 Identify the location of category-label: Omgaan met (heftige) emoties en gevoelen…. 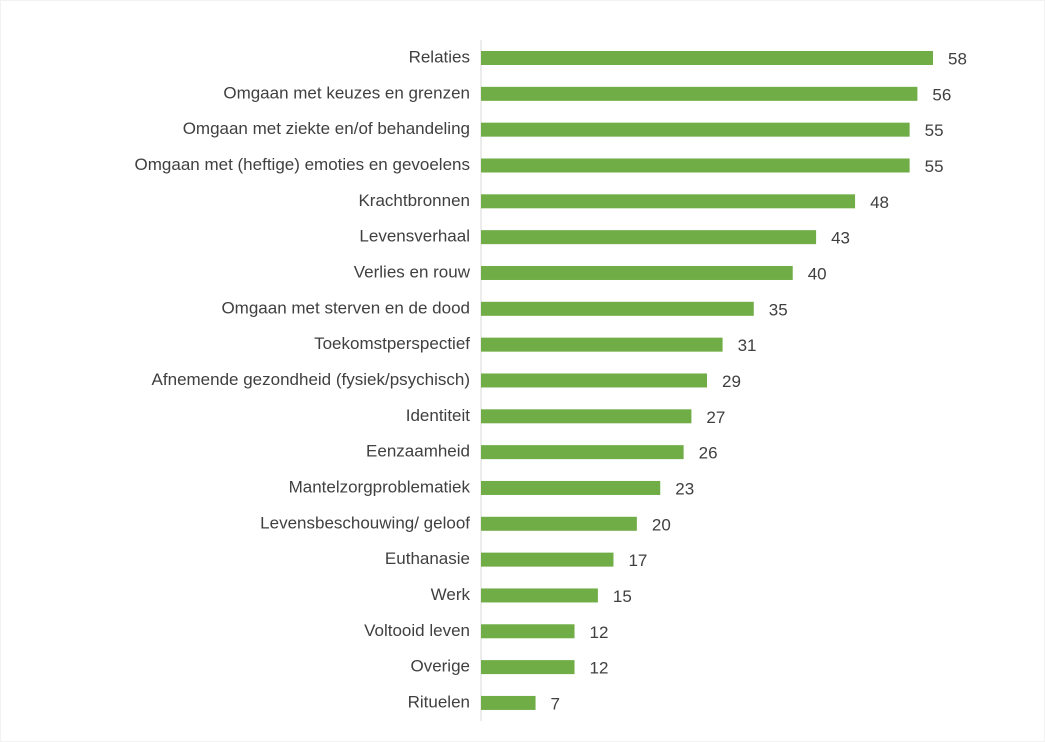
(302, 164).